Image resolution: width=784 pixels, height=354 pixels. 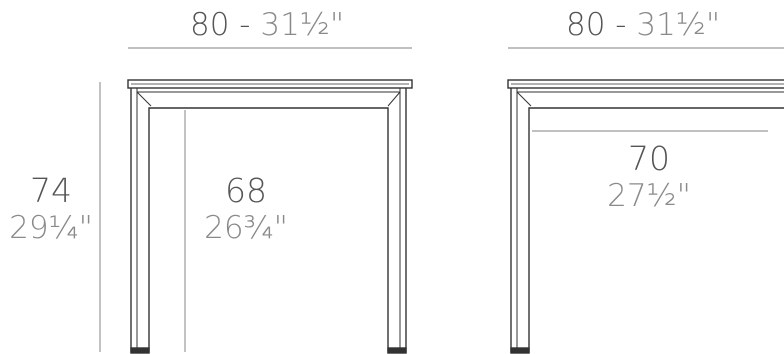 What do you see at coordinates (645, 84) in the screenshot?
I see `side-tabletop` at bounding box center [645, 84].